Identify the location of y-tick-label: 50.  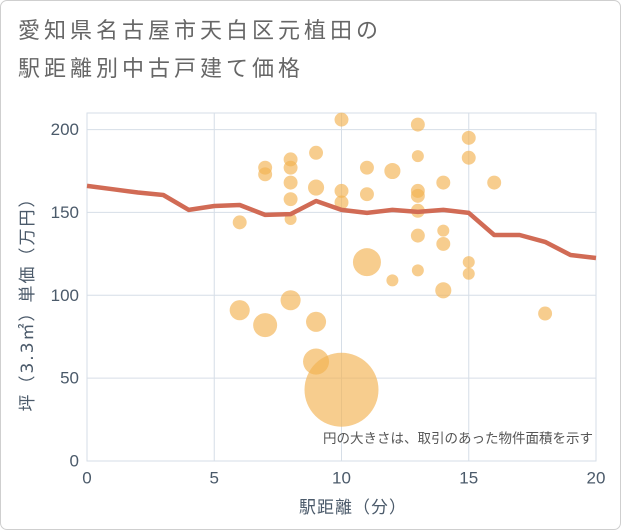
(69, 378).